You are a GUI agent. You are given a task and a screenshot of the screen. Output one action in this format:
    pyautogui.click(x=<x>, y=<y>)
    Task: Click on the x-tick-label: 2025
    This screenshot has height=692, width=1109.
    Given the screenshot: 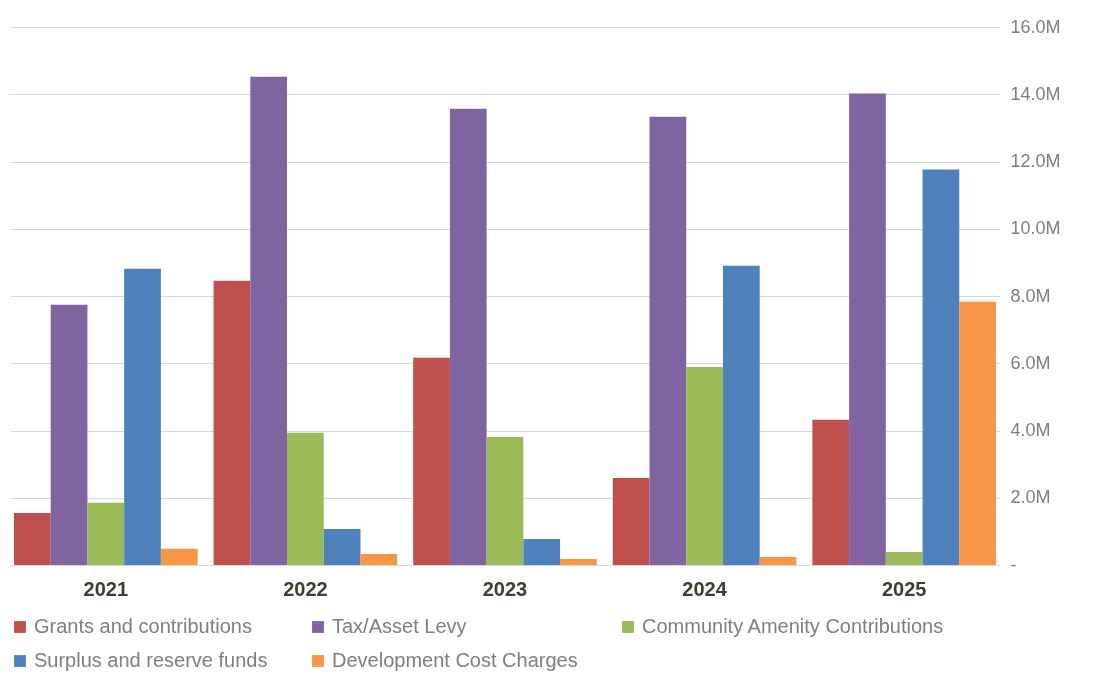 What is the action you would take?
    pyautogui.click(x=904, y=588)
    